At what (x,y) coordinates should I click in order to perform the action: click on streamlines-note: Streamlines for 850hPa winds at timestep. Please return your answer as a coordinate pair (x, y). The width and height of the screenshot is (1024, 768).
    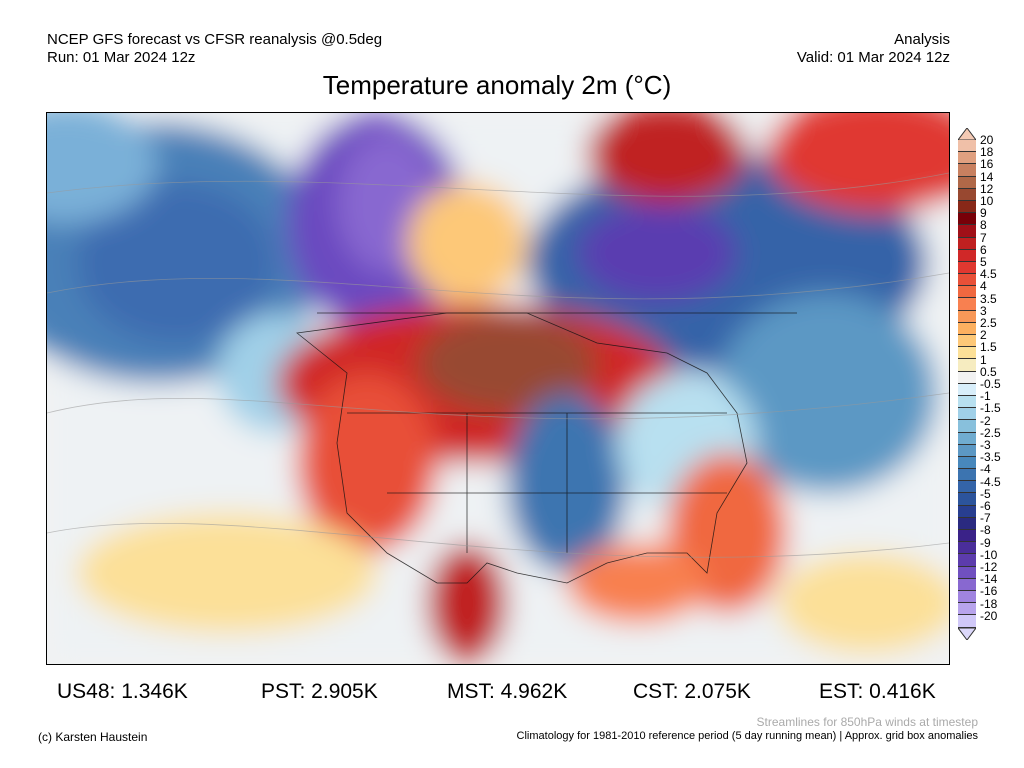
    Looking at the image, I should click on (867, 722).